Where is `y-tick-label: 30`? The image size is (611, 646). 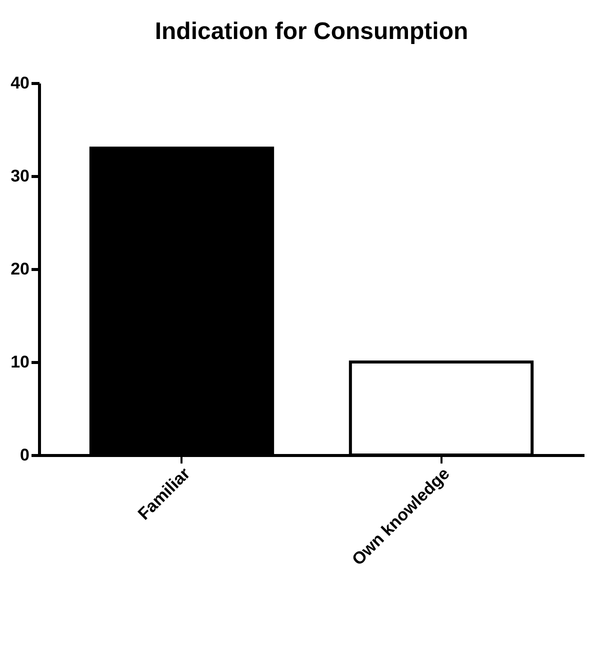 y-tick-label: 30 is located at coordinates (20, 176).